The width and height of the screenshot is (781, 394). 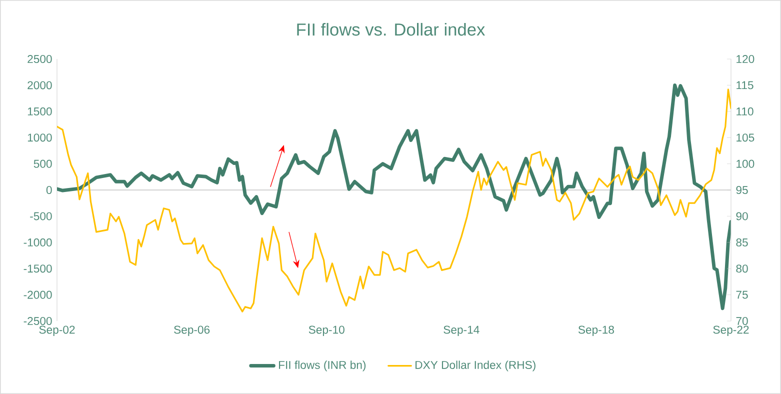 What do you see at coordinates (38, 242) in the screenshot?
I see `y-tick-label: -1000` at bounding box center [38, 242].